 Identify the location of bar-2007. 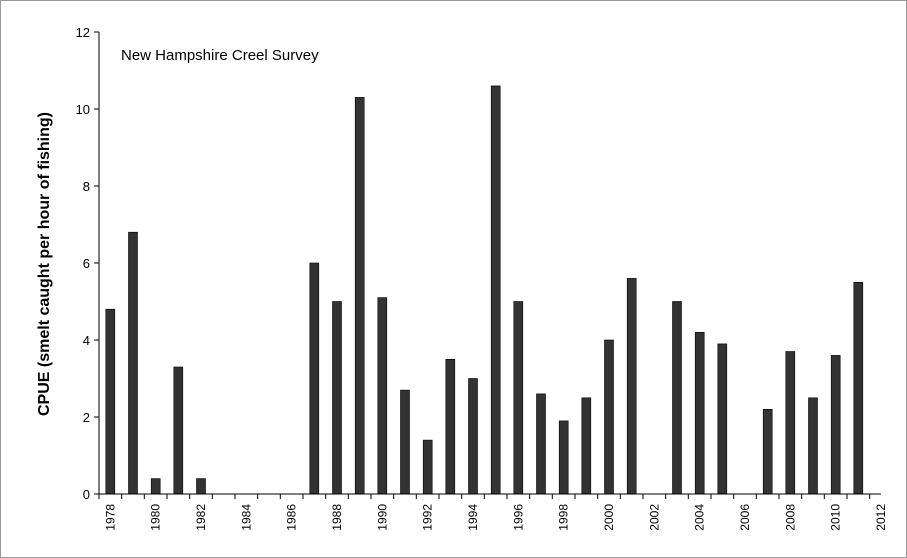
(767, 451).